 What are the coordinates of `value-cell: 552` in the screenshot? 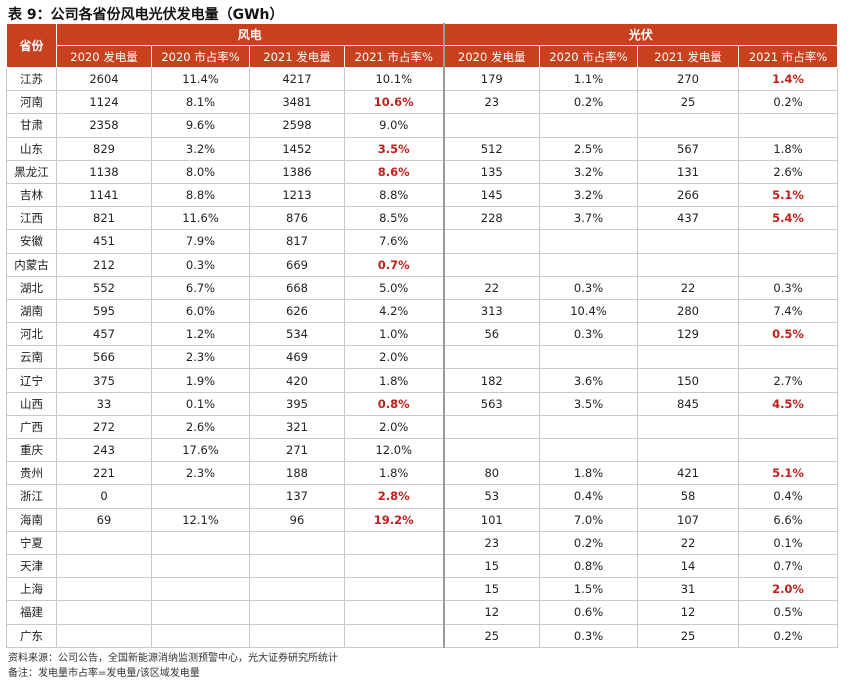 It's located at (104, 287).